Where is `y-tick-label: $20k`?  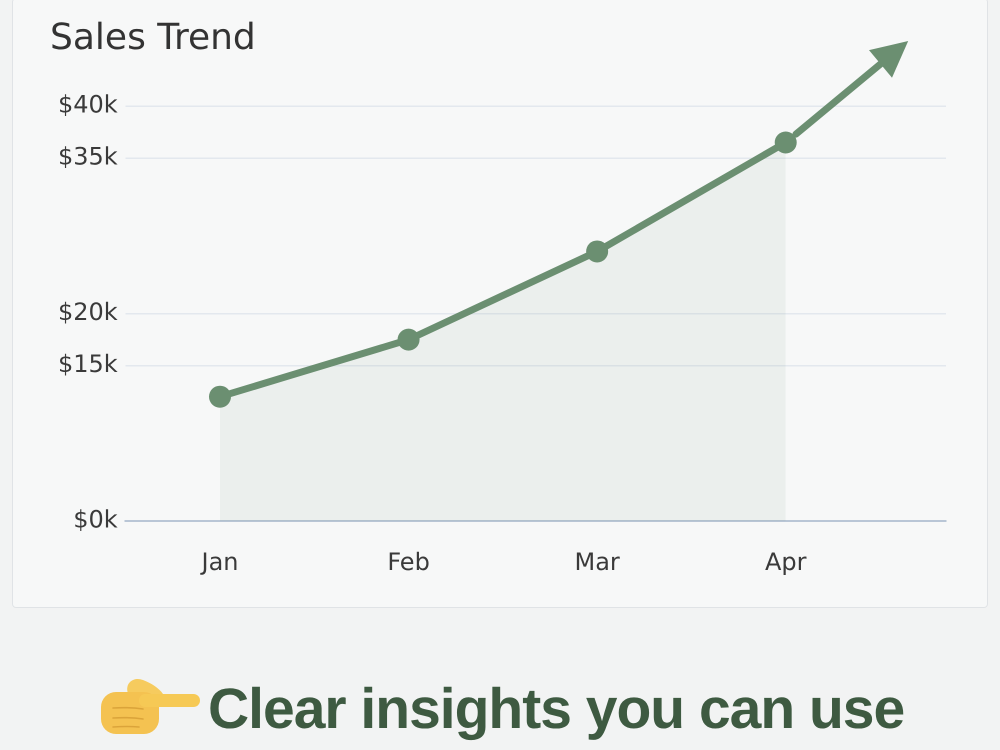
y-tick-label: $20k is located at coordinates (88, 312).